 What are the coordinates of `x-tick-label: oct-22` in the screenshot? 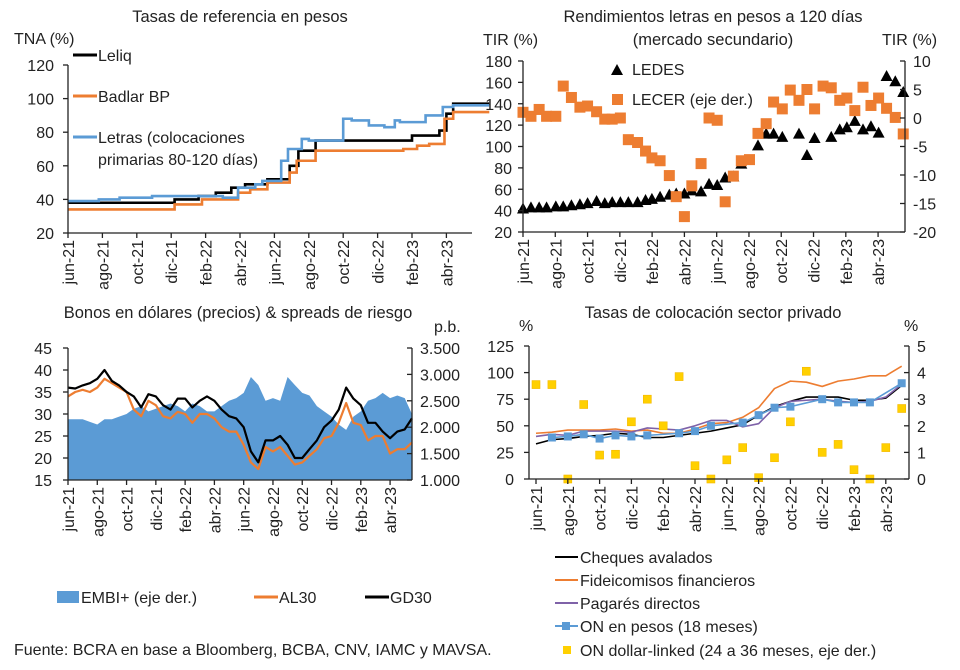 It's located at (344, 262).